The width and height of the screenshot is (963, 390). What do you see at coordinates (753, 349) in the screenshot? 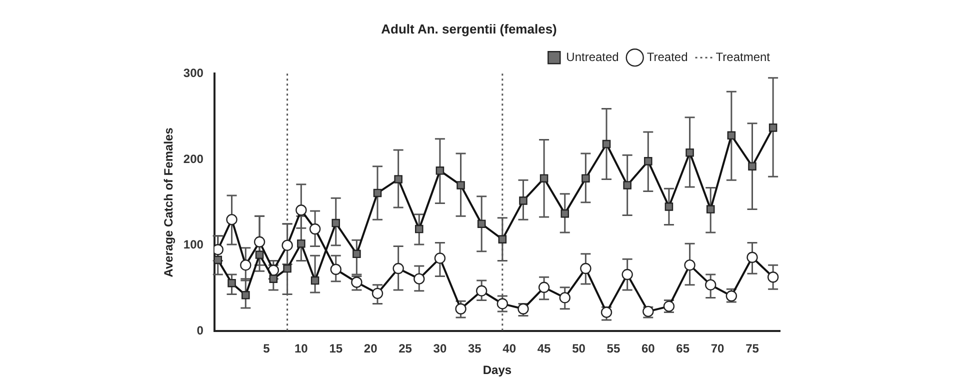
I see `x-tick-label: 75` at bounding box center [753, 349].